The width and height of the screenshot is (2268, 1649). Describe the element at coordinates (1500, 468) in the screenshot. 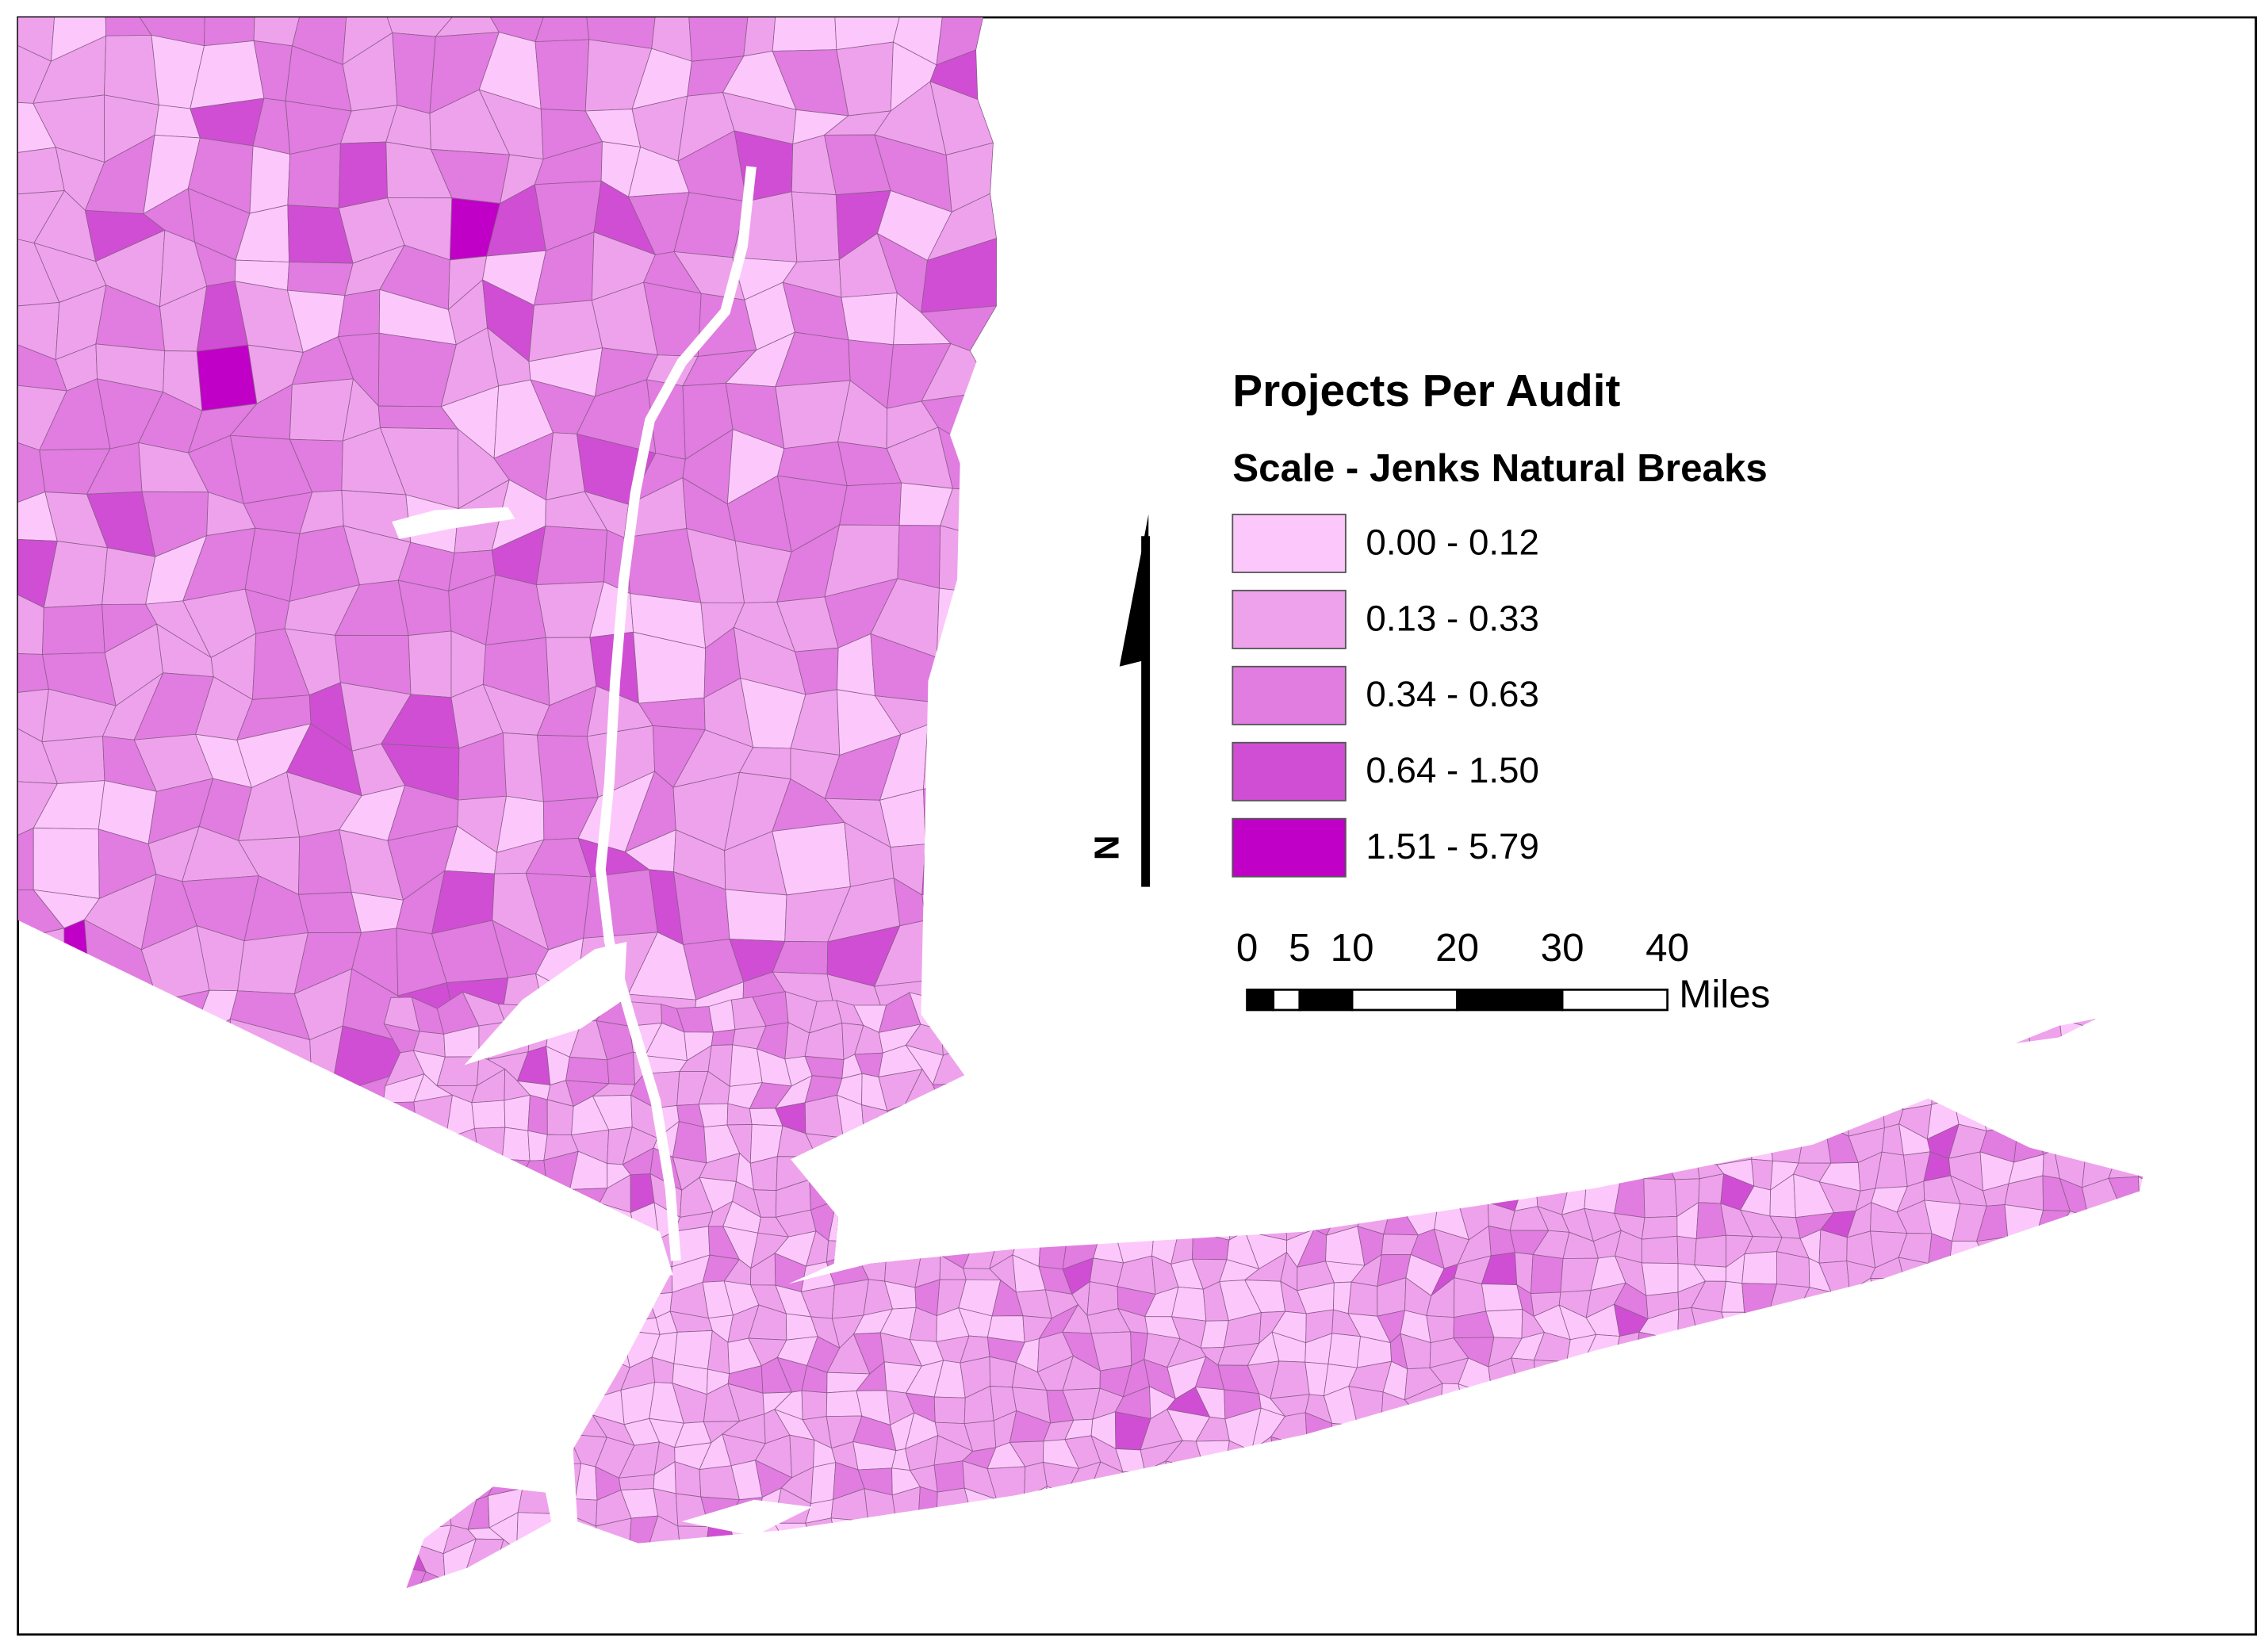

I see `legend-subtitle: Scale - Jenks Natural Breaks` at that location.